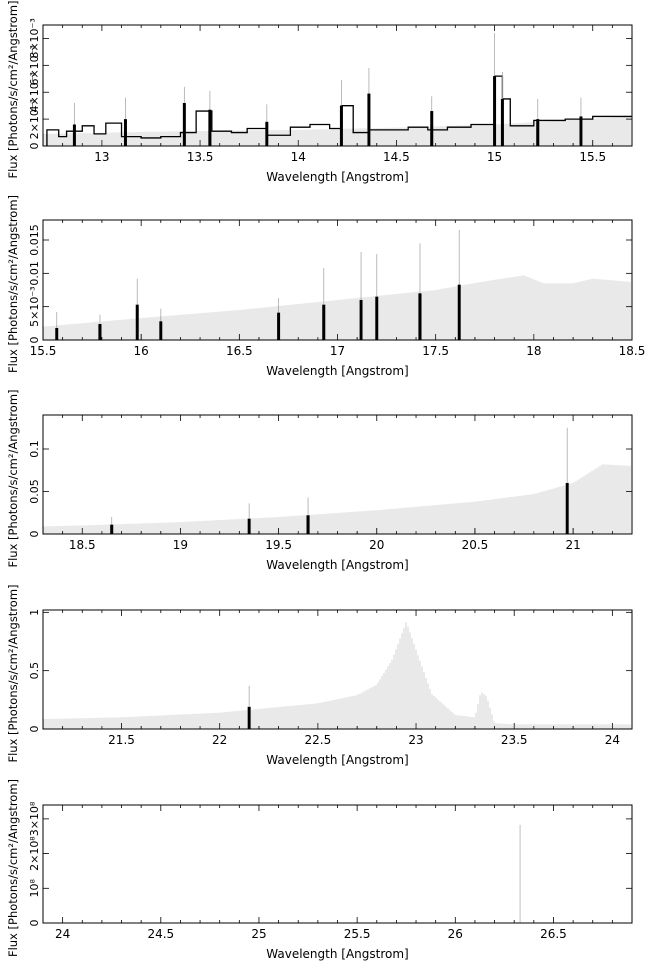 The width and height of the screenshot is (653, 972). What do you see at coordinates (34, 449) in the screenshot?
I see `y-tick-label: 0.1` at bounding box center [34, 449].